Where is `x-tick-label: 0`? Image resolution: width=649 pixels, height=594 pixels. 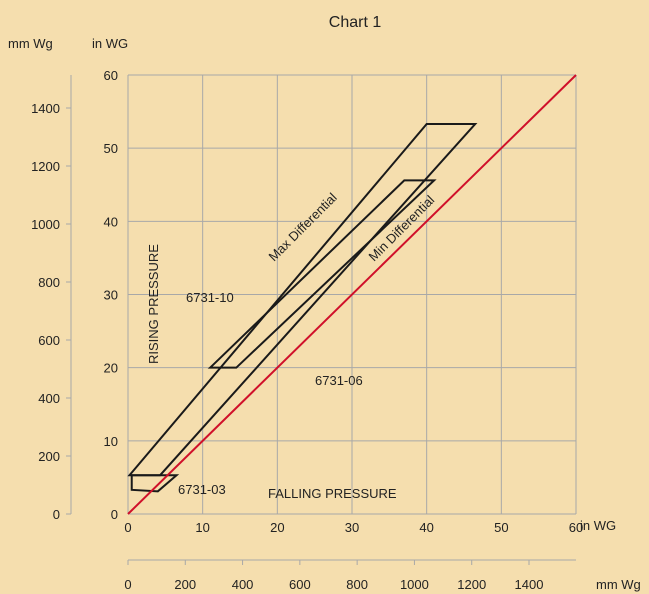
x-tick-label: 0 is located at coordinates (127, 527).